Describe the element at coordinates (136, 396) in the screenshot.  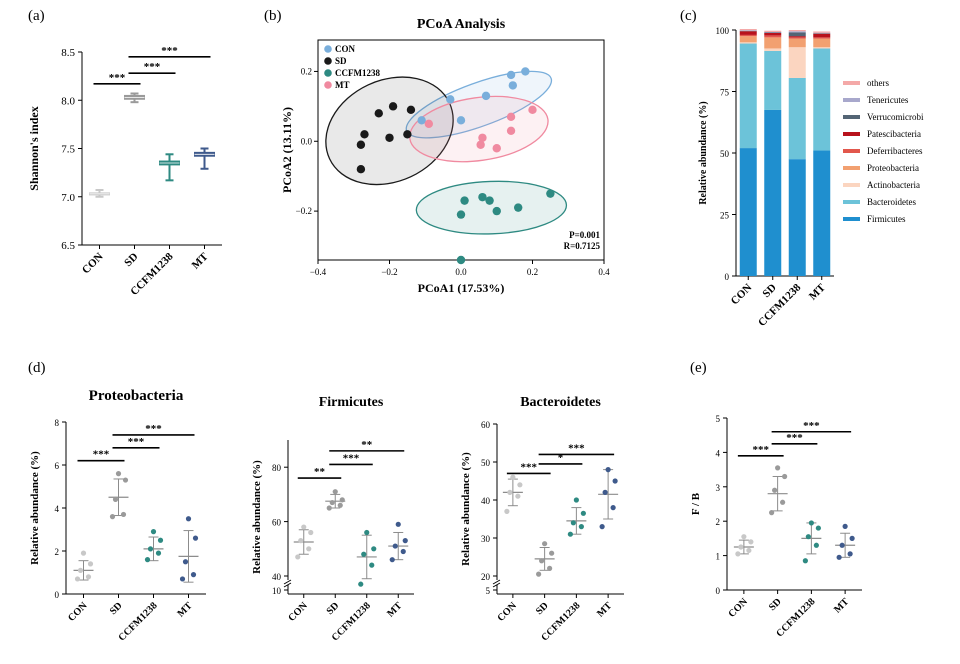
I see `chart-title: Proteobacteria` at that location.